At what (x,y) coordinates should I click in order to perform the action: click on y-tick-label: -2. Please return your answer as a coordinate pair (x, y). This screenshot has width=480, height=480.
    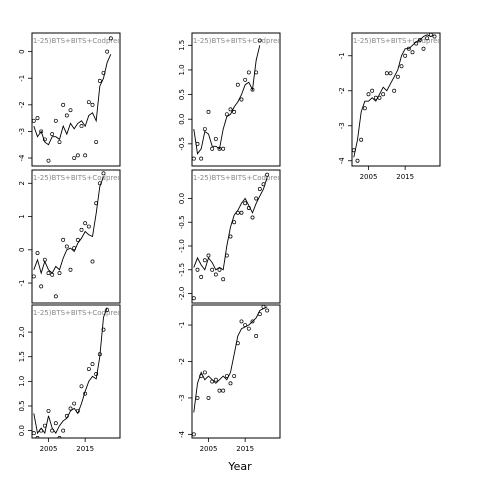
    Looking at the image, I should click on (22, 104).